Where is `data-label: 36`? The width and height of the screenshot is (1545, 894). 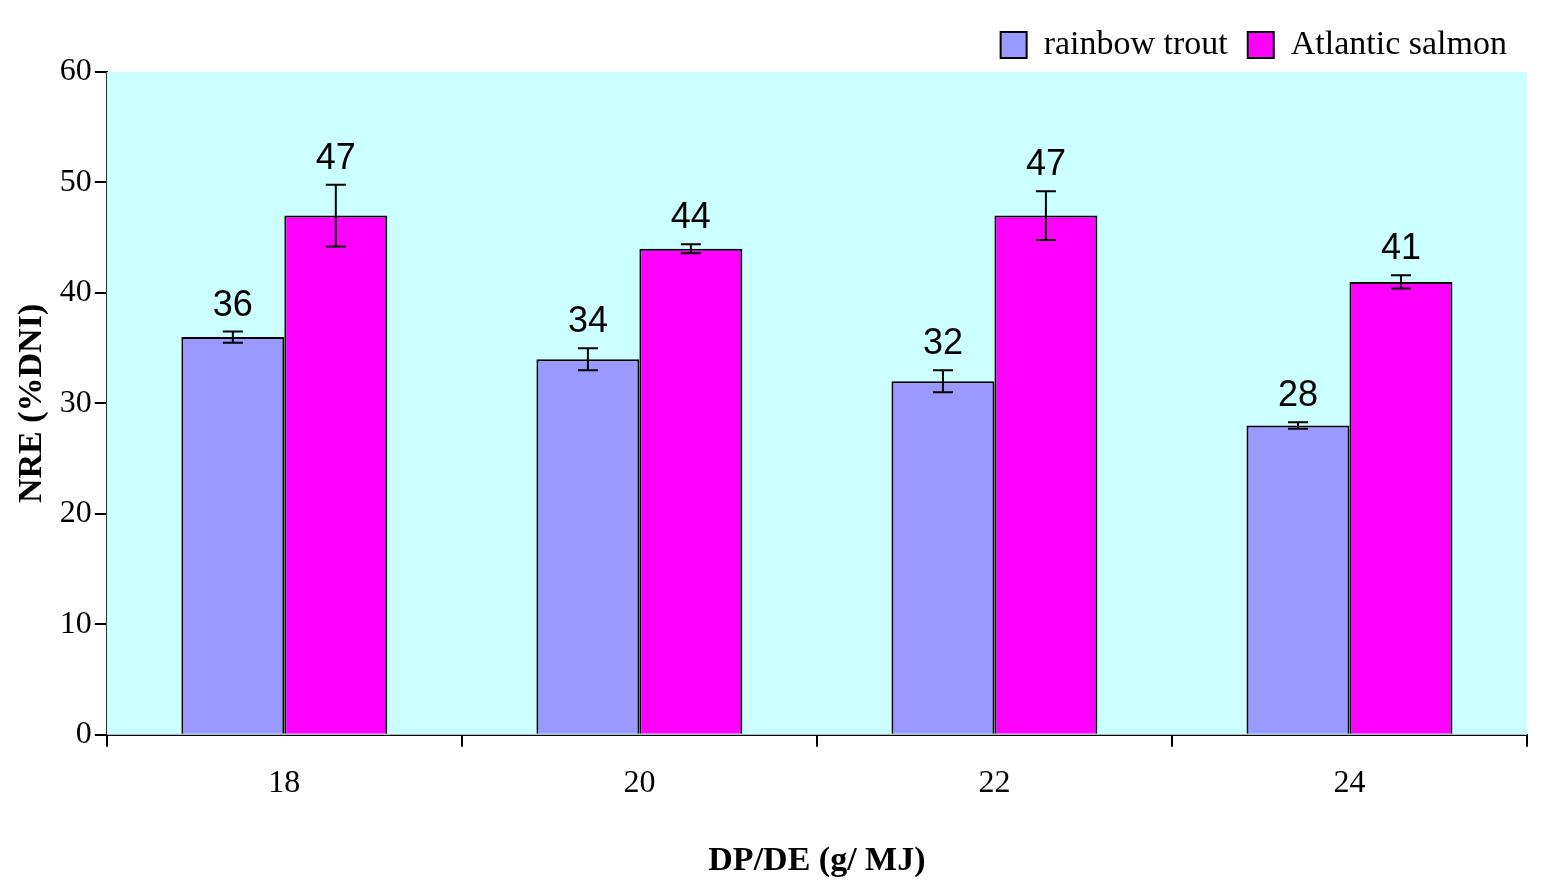 data-label: 36 is located at coordinates (232, 303).